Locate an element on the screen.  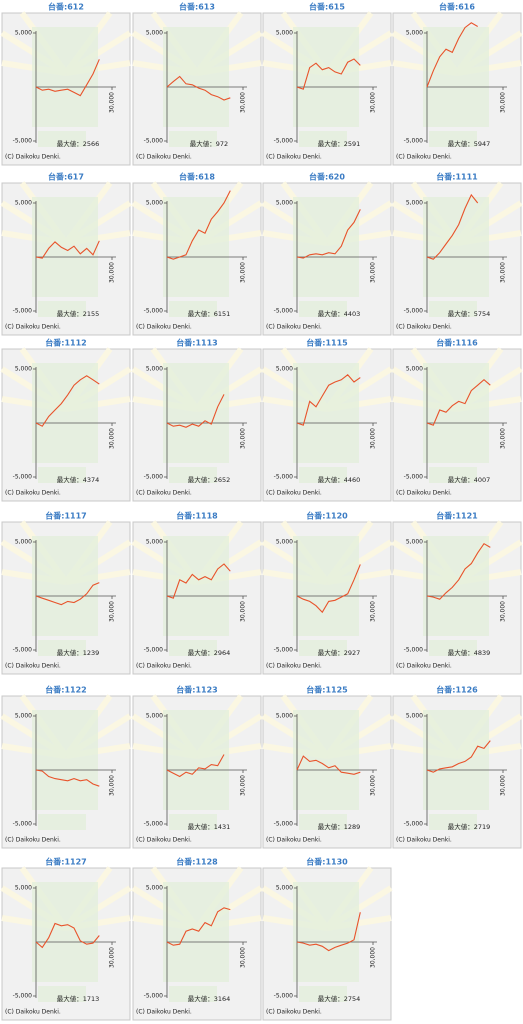
max-label: 最大値：2754 is located at coordinates (339, 998).